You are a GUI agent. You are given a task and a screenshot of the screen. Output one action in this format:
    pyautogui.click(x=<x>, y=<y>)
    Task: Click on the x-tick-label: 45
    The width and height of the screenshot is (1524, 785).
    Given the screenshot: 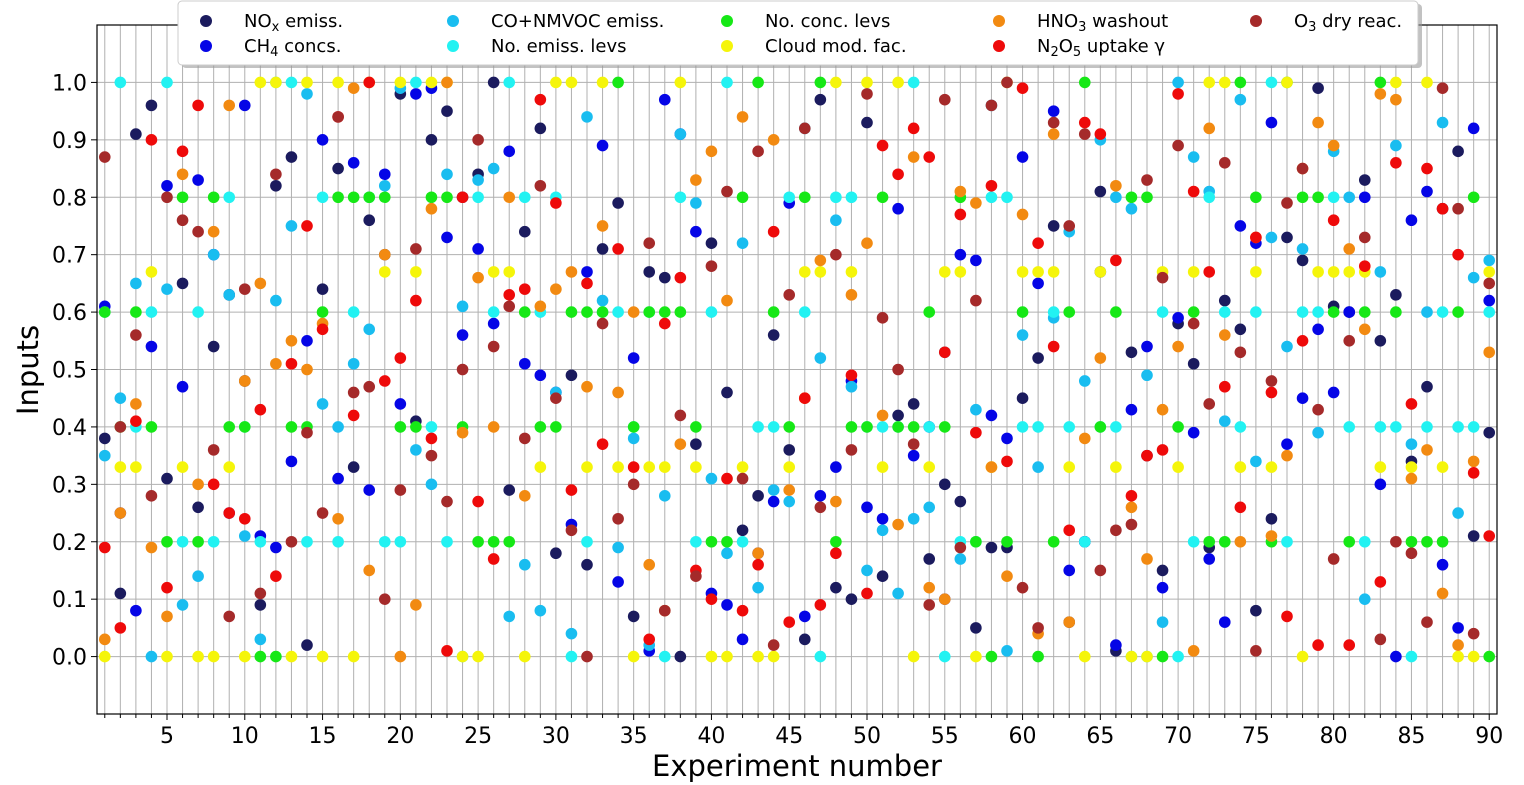 What is the action you would take?
    pyautogui.click(x=789, y=736)
    